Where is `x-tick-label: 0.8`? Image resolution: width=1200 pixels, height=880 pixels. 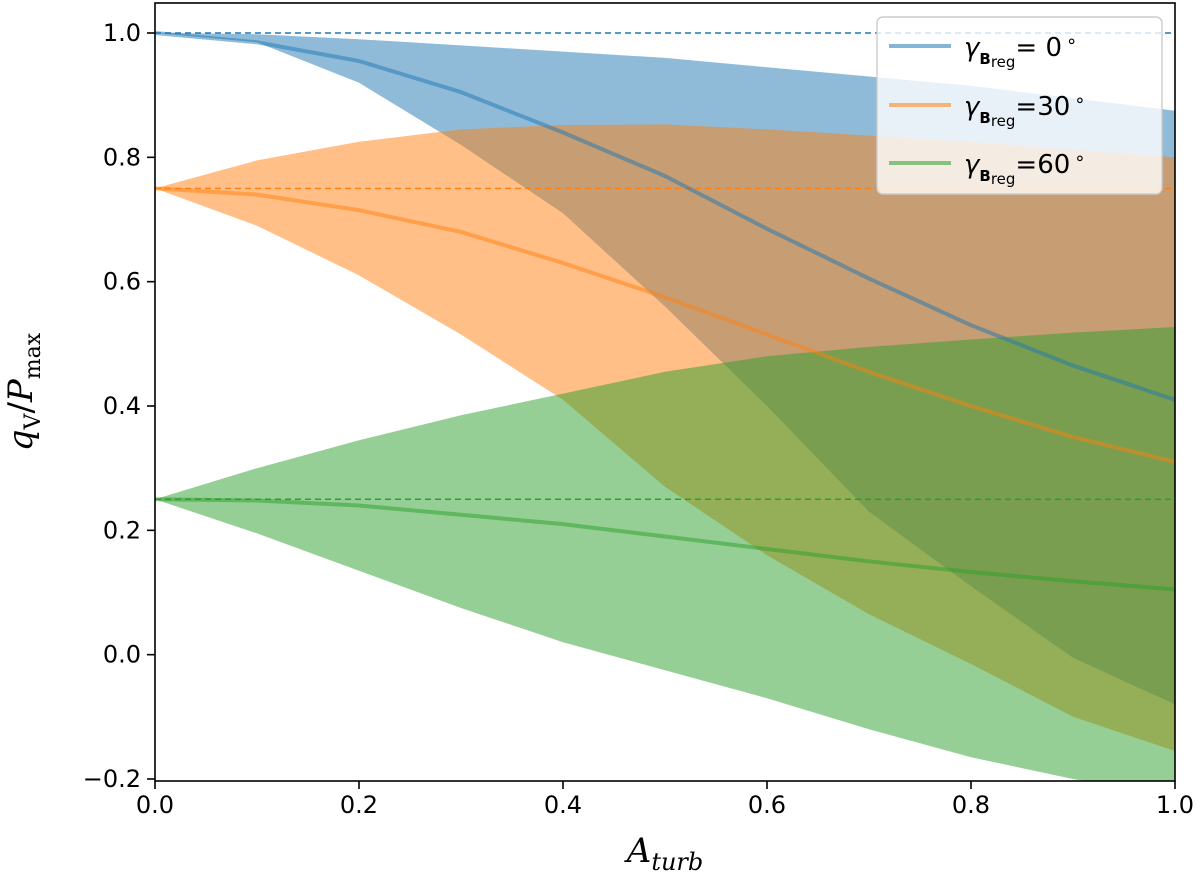
x-tick-label: 0.8 is located at coordinates (971, 805).